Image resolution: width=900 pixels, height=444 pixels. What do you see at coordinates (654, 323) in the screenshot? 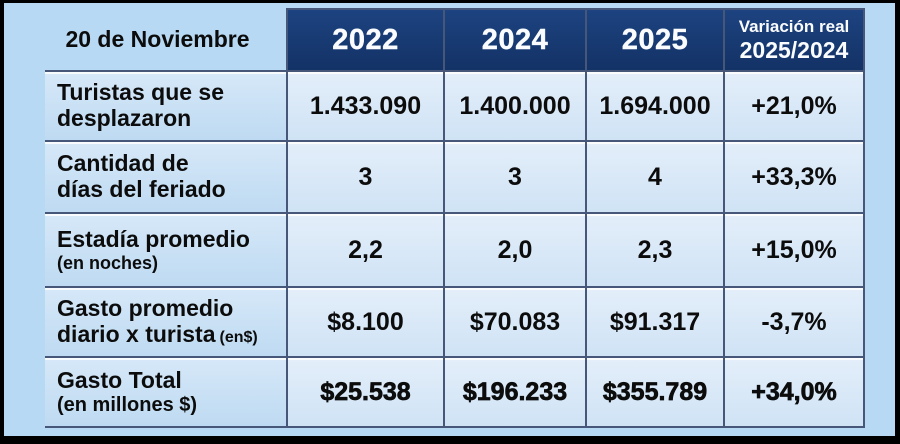
I see `value-gasto-promedio-2025: $91.317` at bounding box center [654, 323].